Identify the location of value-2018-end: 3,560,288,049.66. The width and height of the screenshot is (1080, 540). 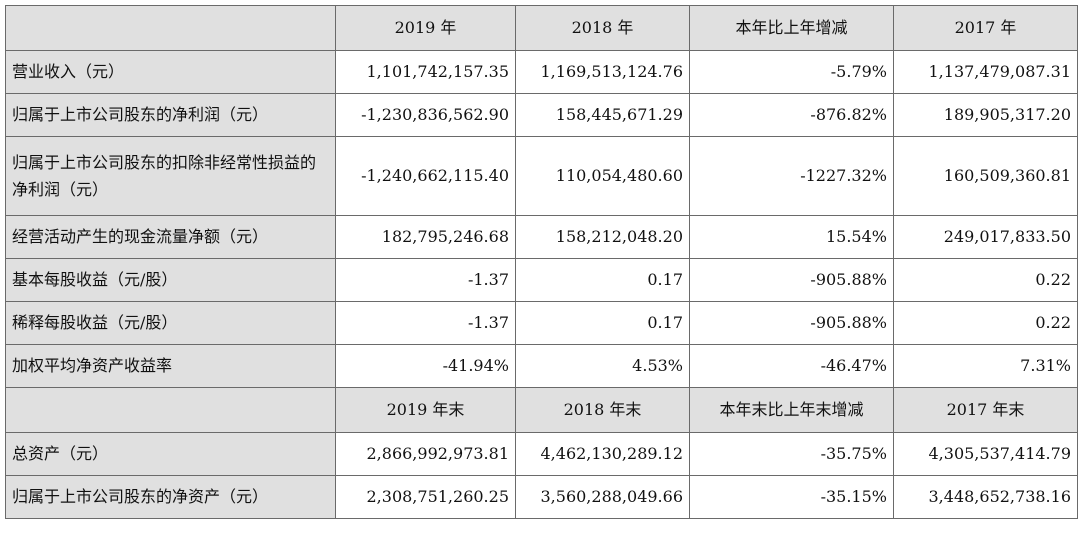
(602, 497).